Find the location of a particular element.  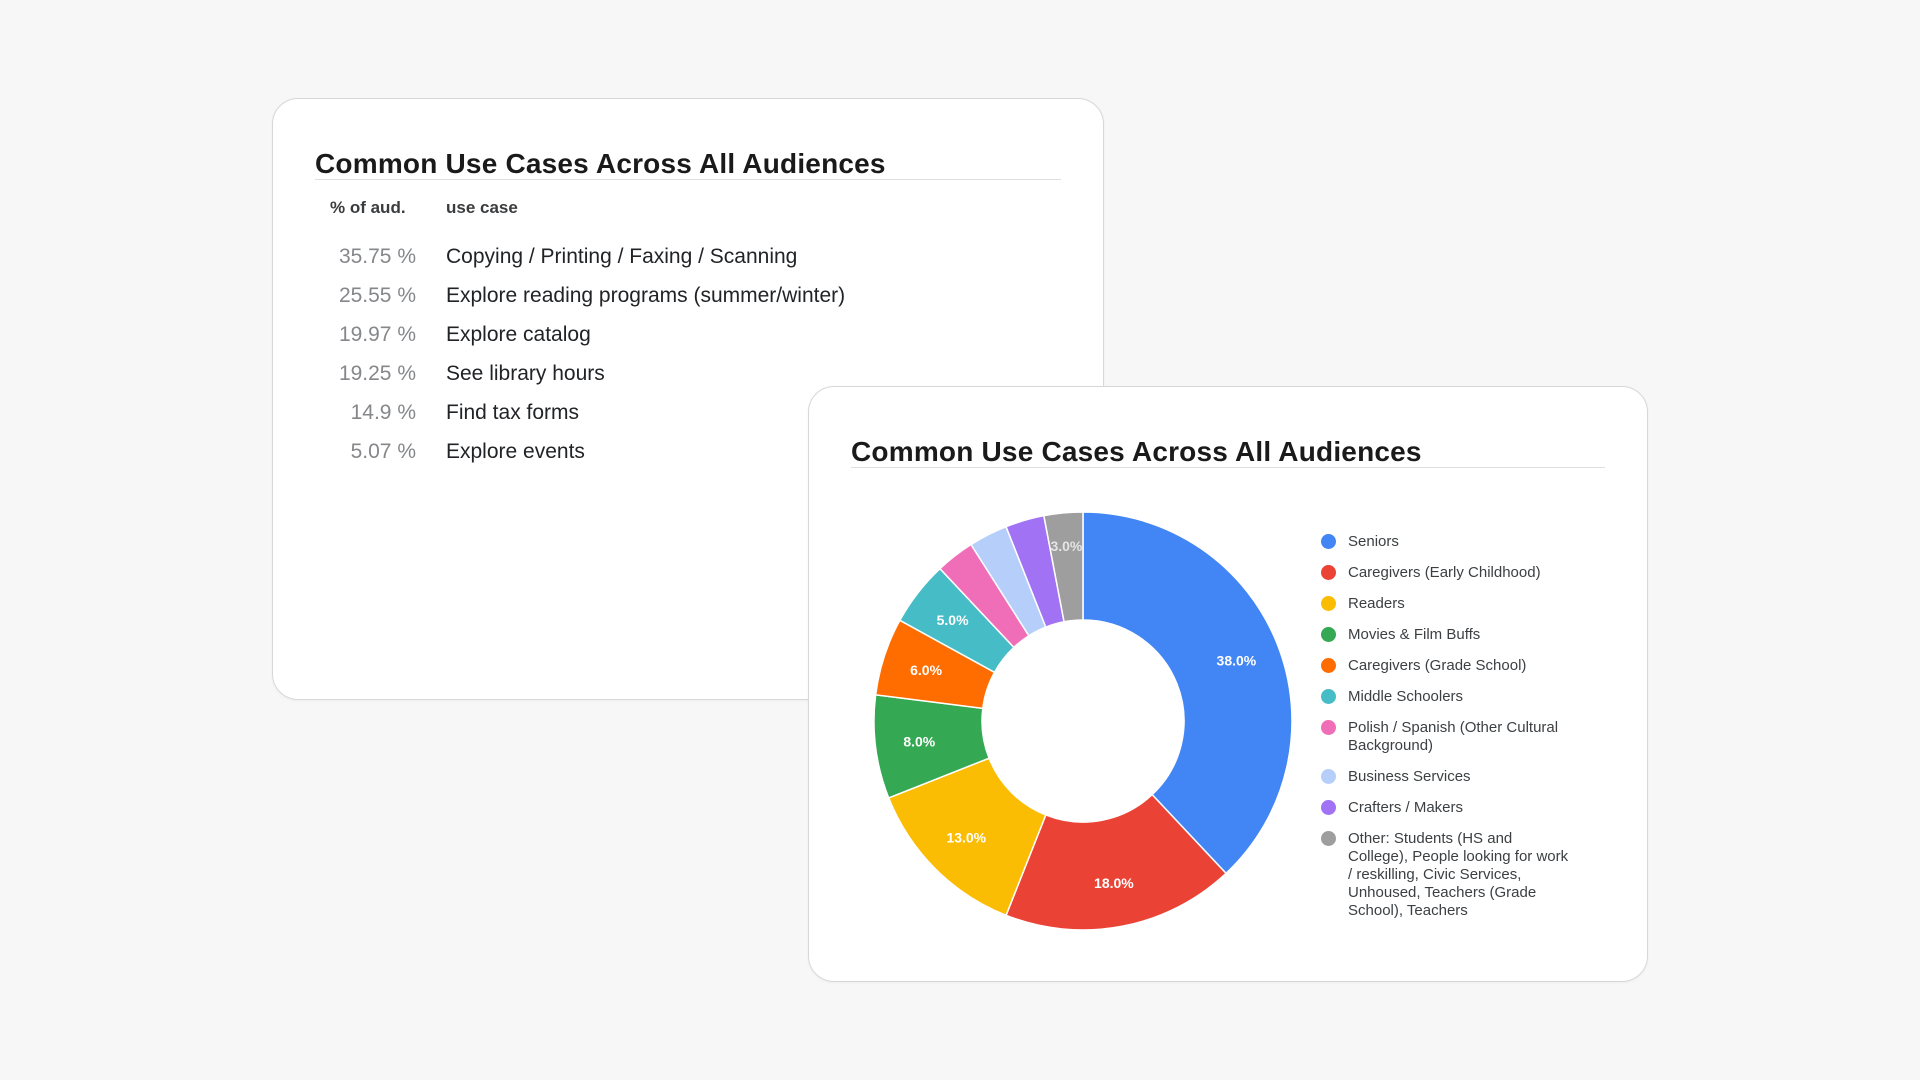

pct-value: 19.25 % is located at coordinates (377, 373).